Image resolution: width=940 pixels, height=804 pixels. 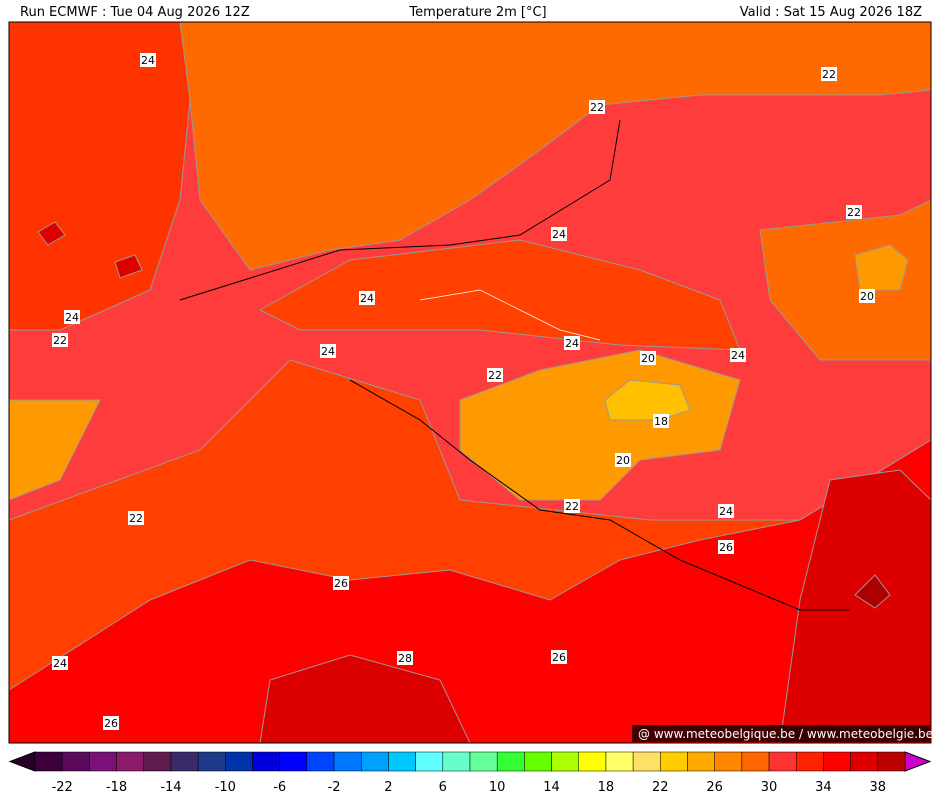 I want to click on colorbar-tick-label: 22, so click(x=660, y=787).